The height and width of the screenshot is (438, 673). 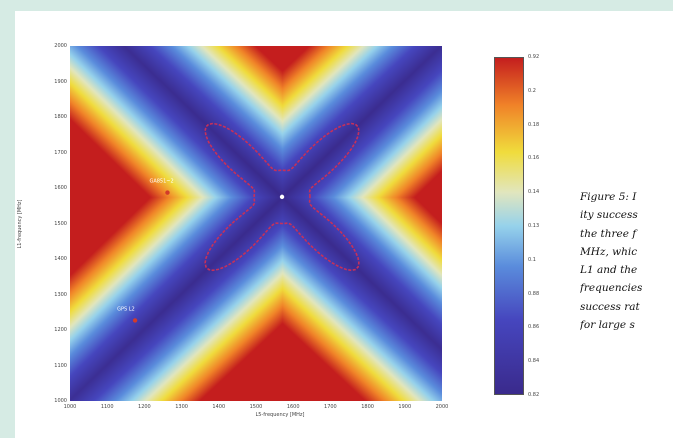 I want to click on x-tick-label: 1400, so click(x=219, y=407).